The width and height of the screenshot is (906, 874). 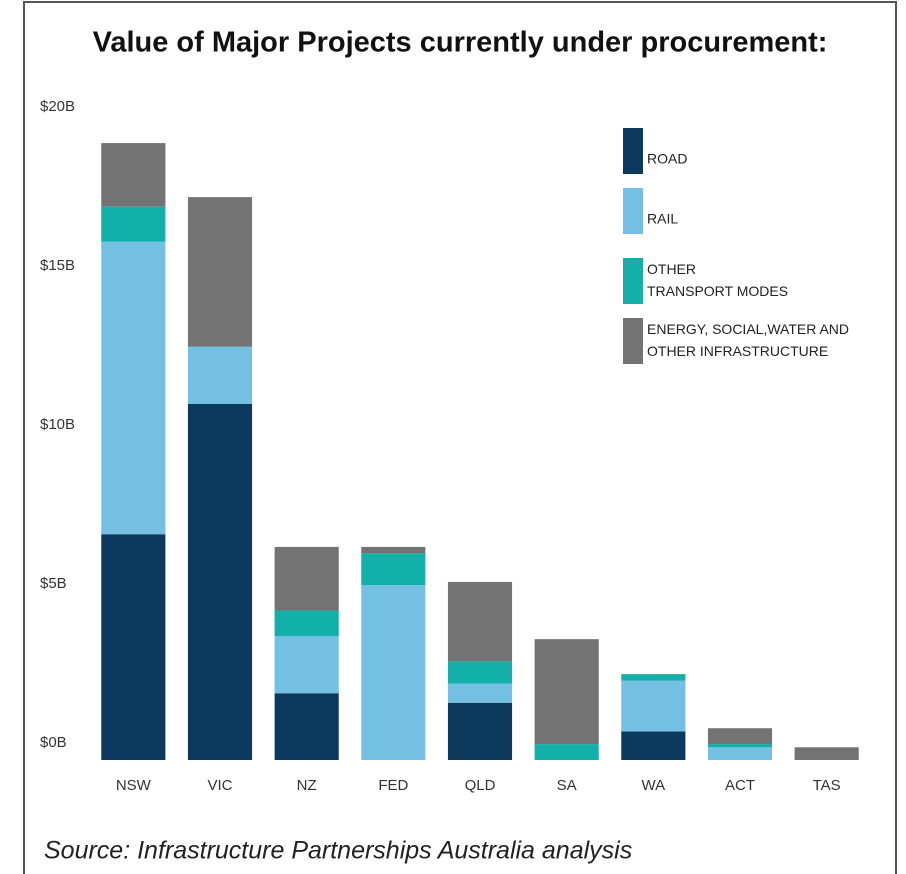 What do you see at coordinates (134, 785) in the screenshot?
I see `x-tick-label: NSW` at bounding box center [134, 785].